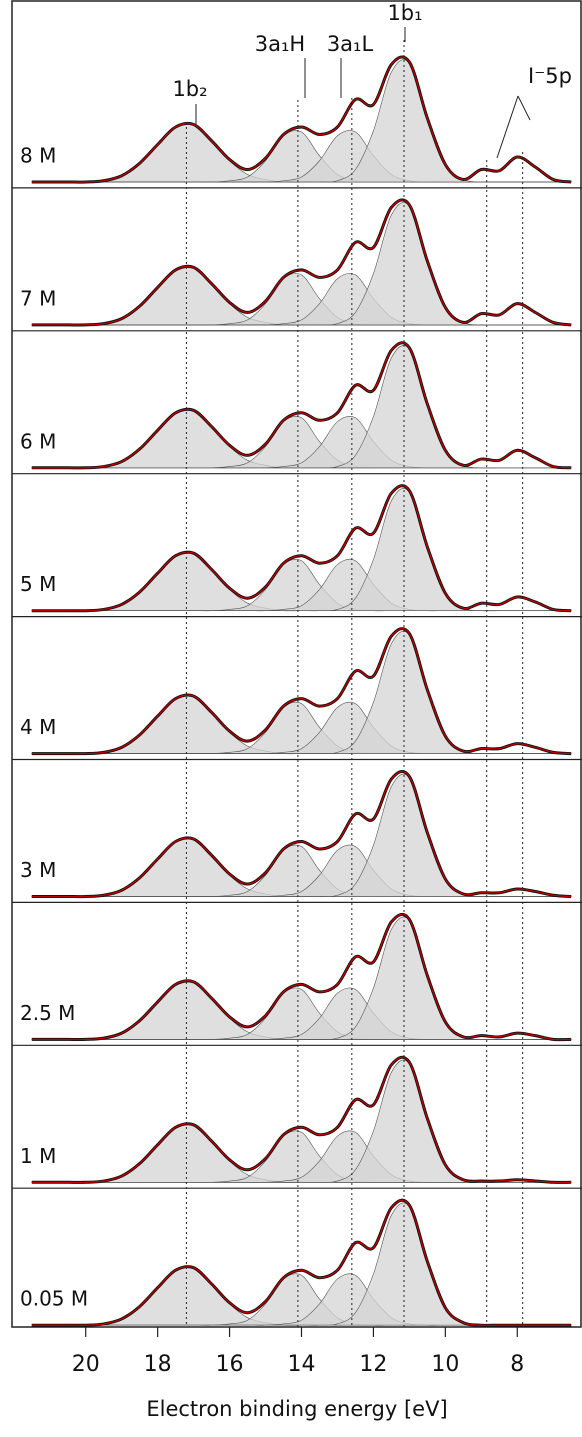 The width and height of the screenshot is (582, 1437). I want to click on concentration-label: 3 M, so click(38, 870).